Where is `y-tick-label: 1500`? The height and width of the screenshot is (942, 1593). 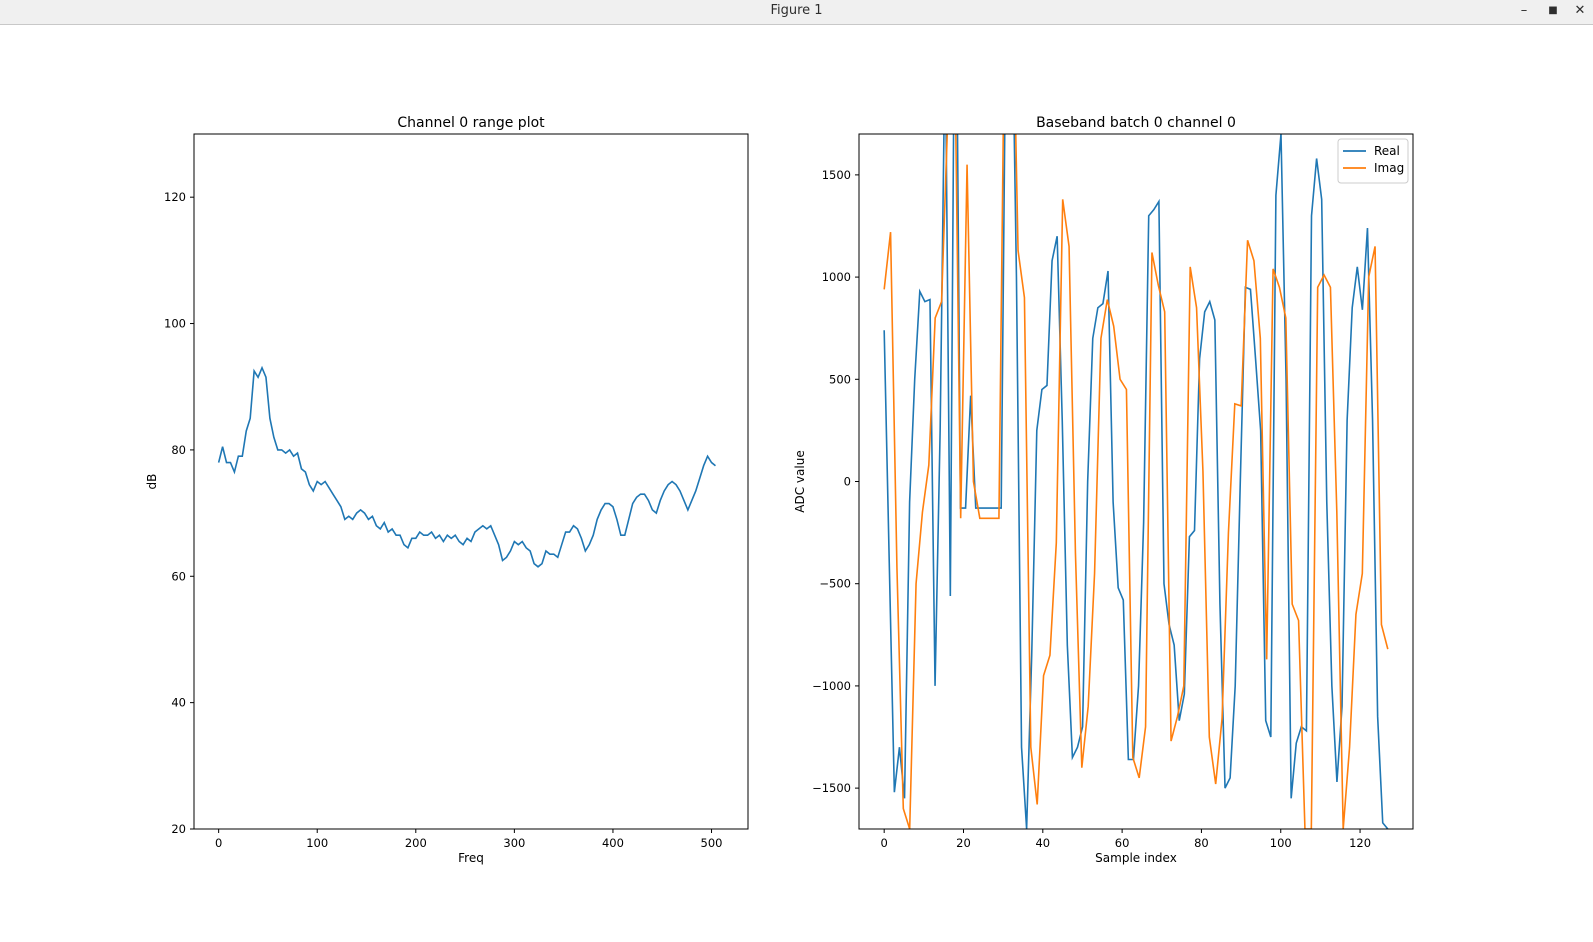 y-tick-label: 1500 is located at coordinates (836, 175).